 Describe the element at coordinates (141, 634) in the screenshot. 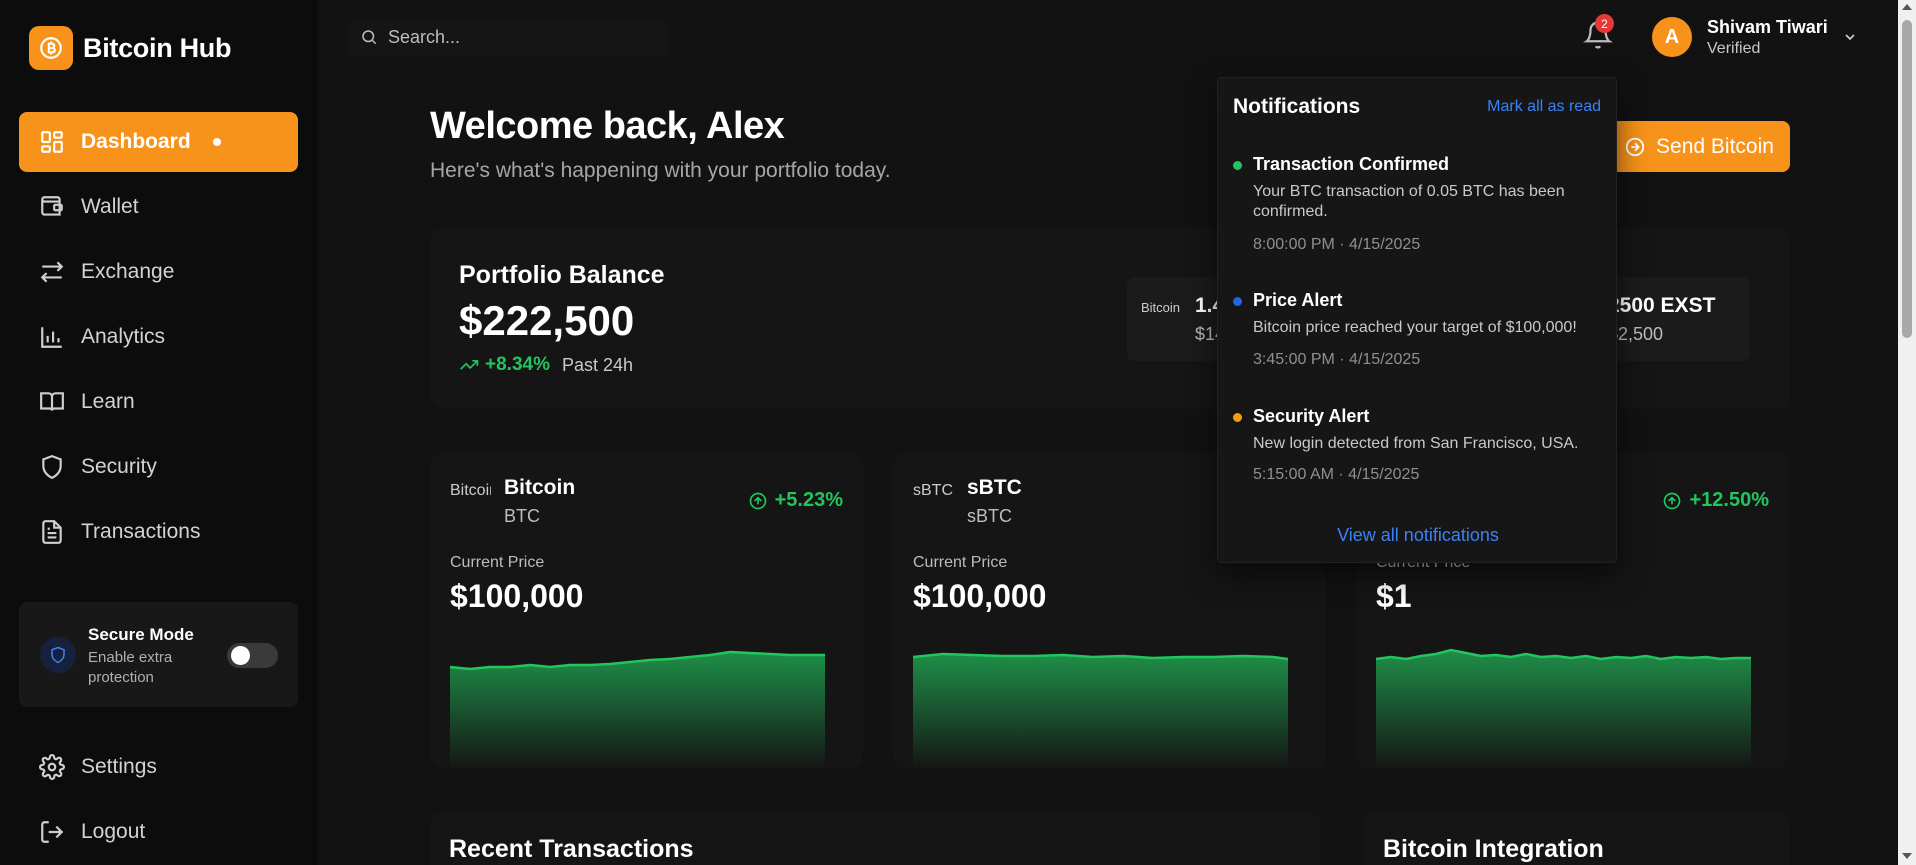

I see `secure-mode-title: Secure Mode` at that location.